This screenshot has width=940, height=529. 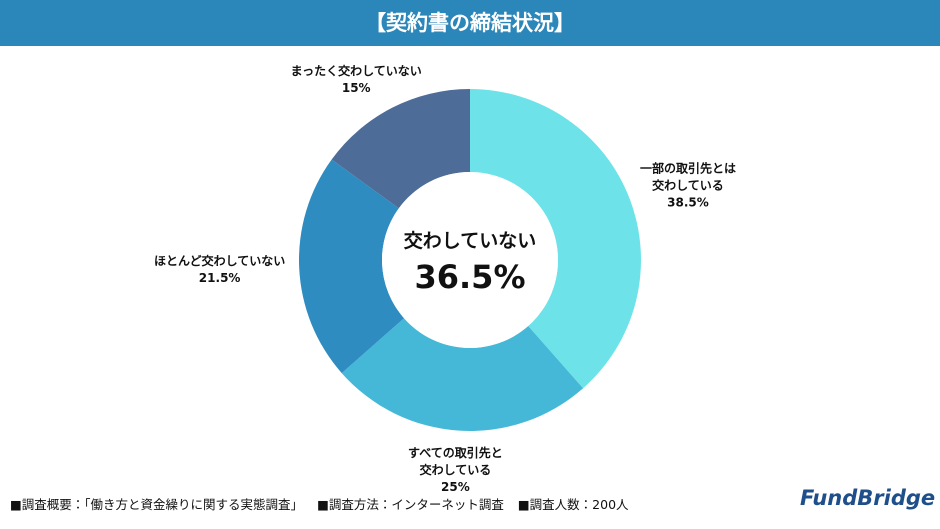 I want to click on value-label: 21.5%, so click(x=219, y=277).